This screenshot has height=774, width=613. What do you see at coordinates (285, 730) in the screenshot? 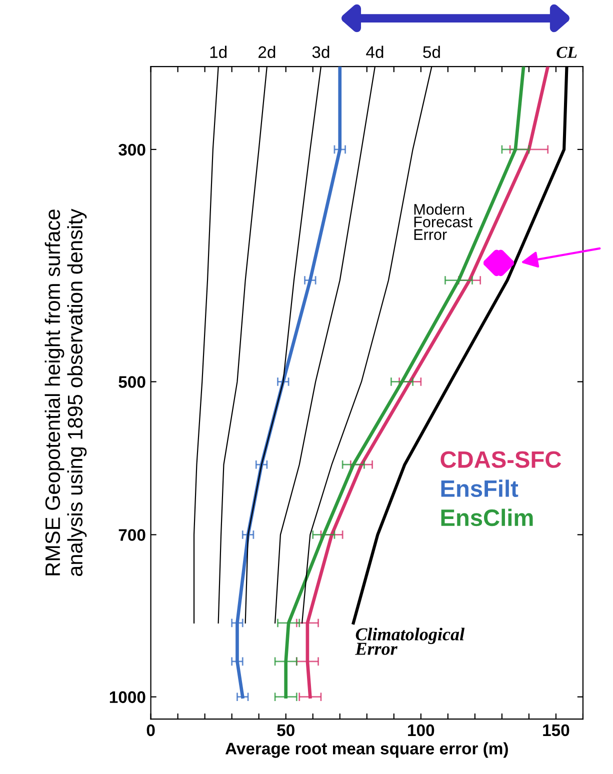
I see `x-tick-label: 50` at bounding box center [285, 730].